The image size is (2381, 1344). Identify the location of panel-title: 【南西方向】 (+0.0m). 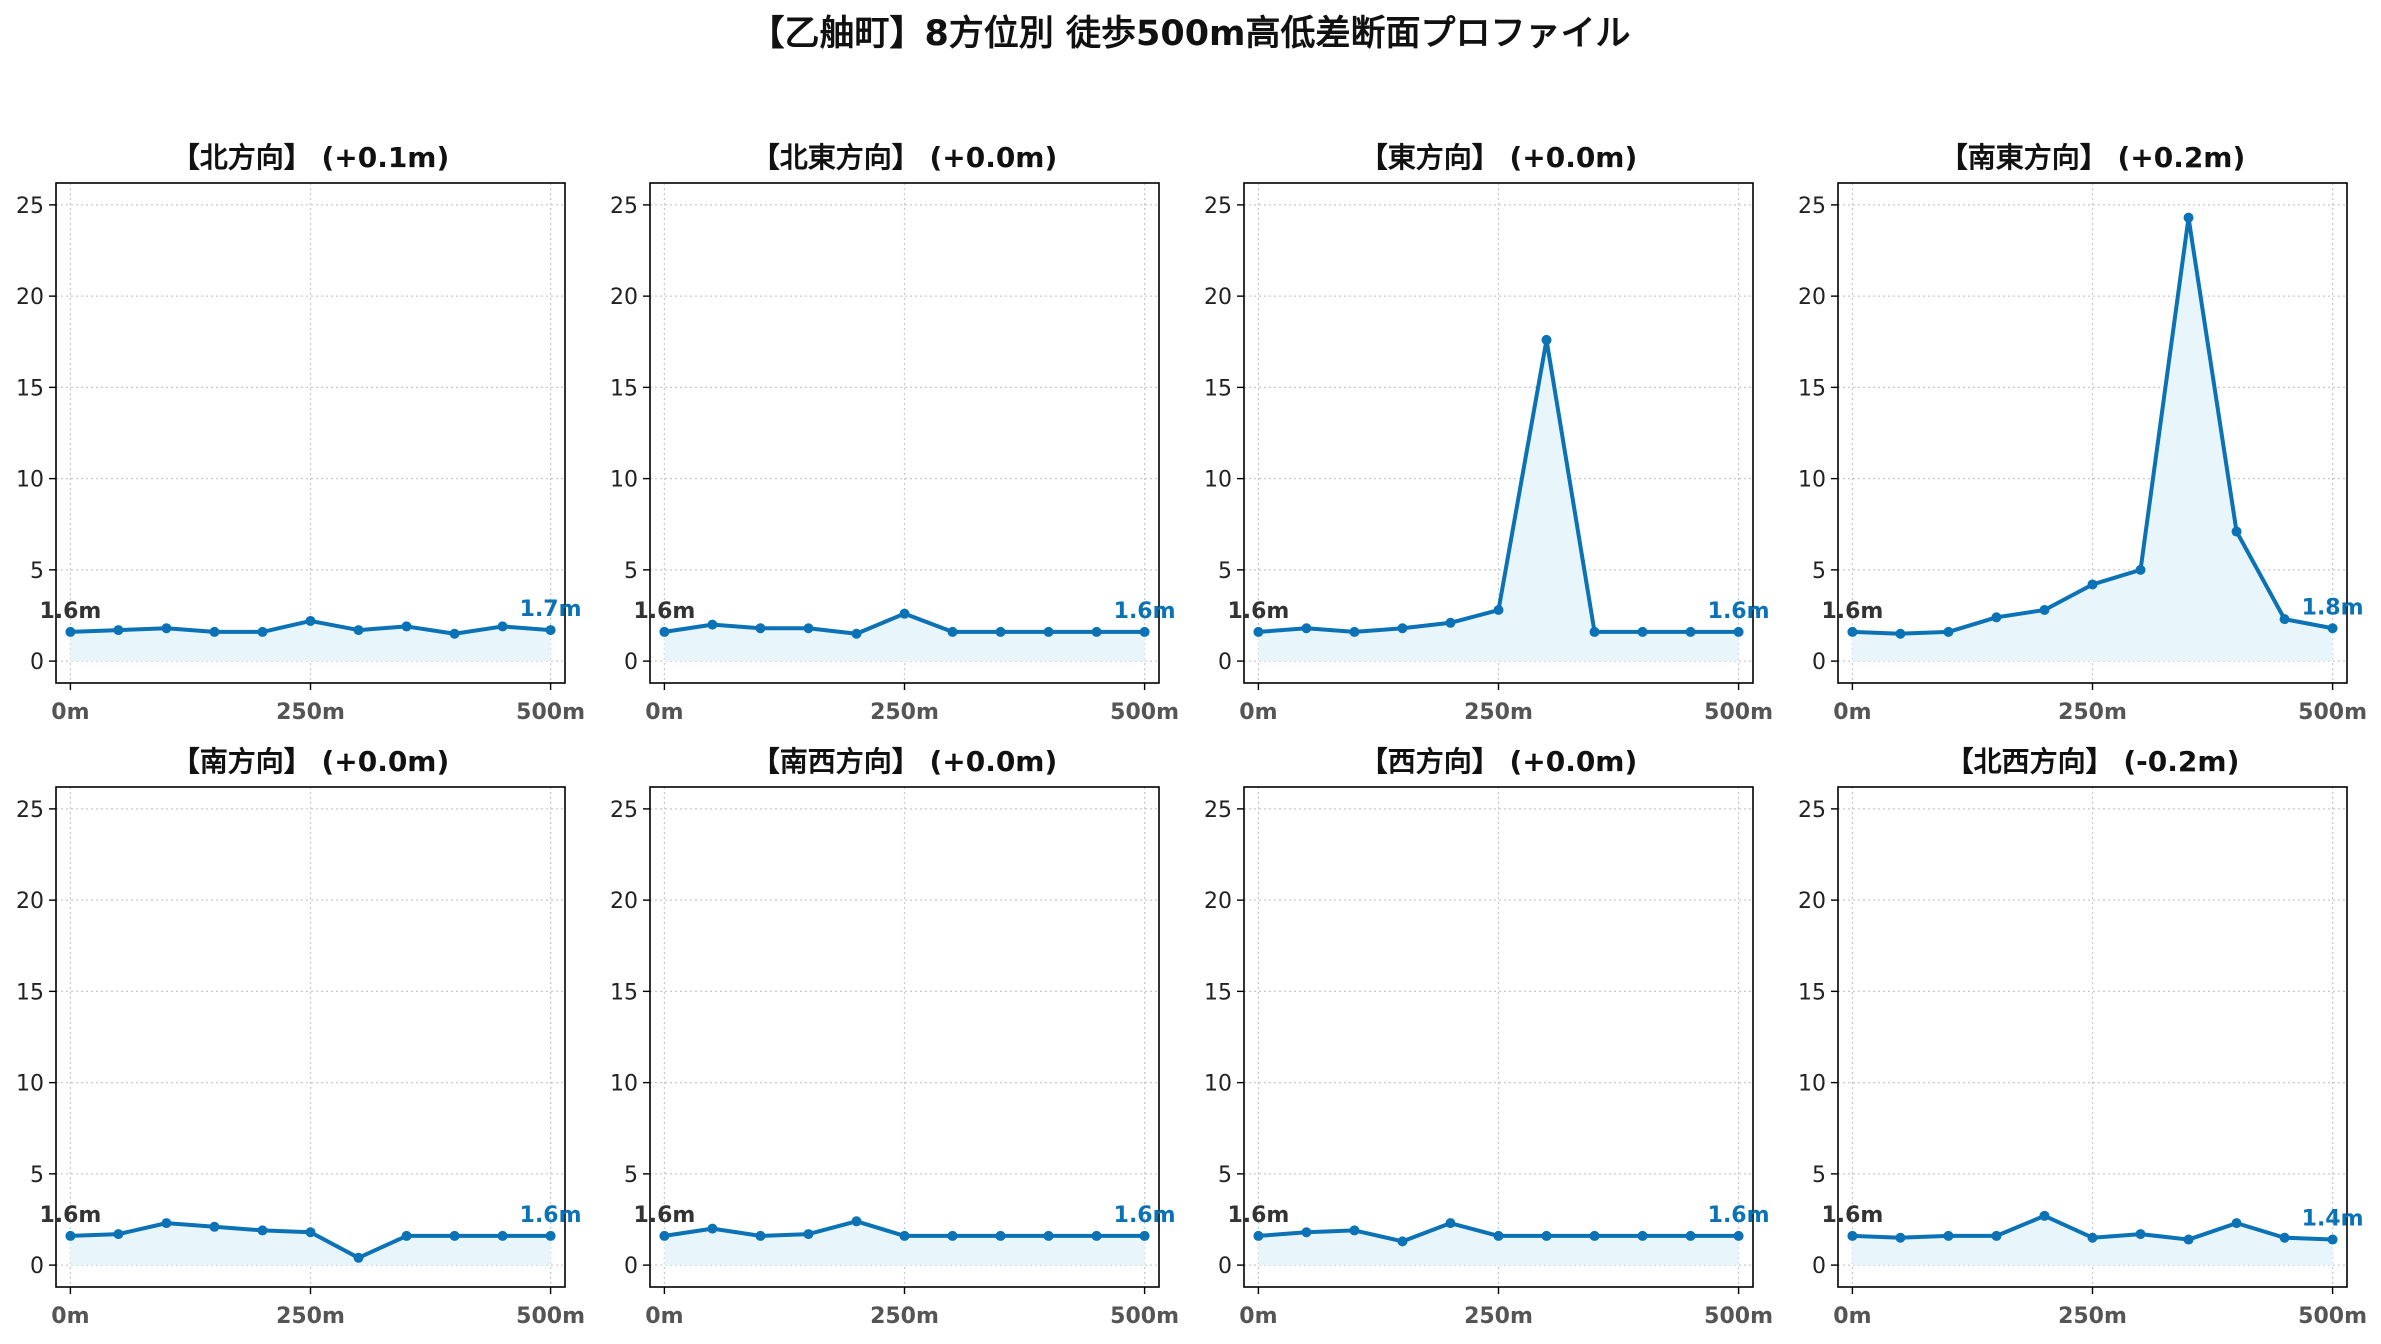
(905, 761).